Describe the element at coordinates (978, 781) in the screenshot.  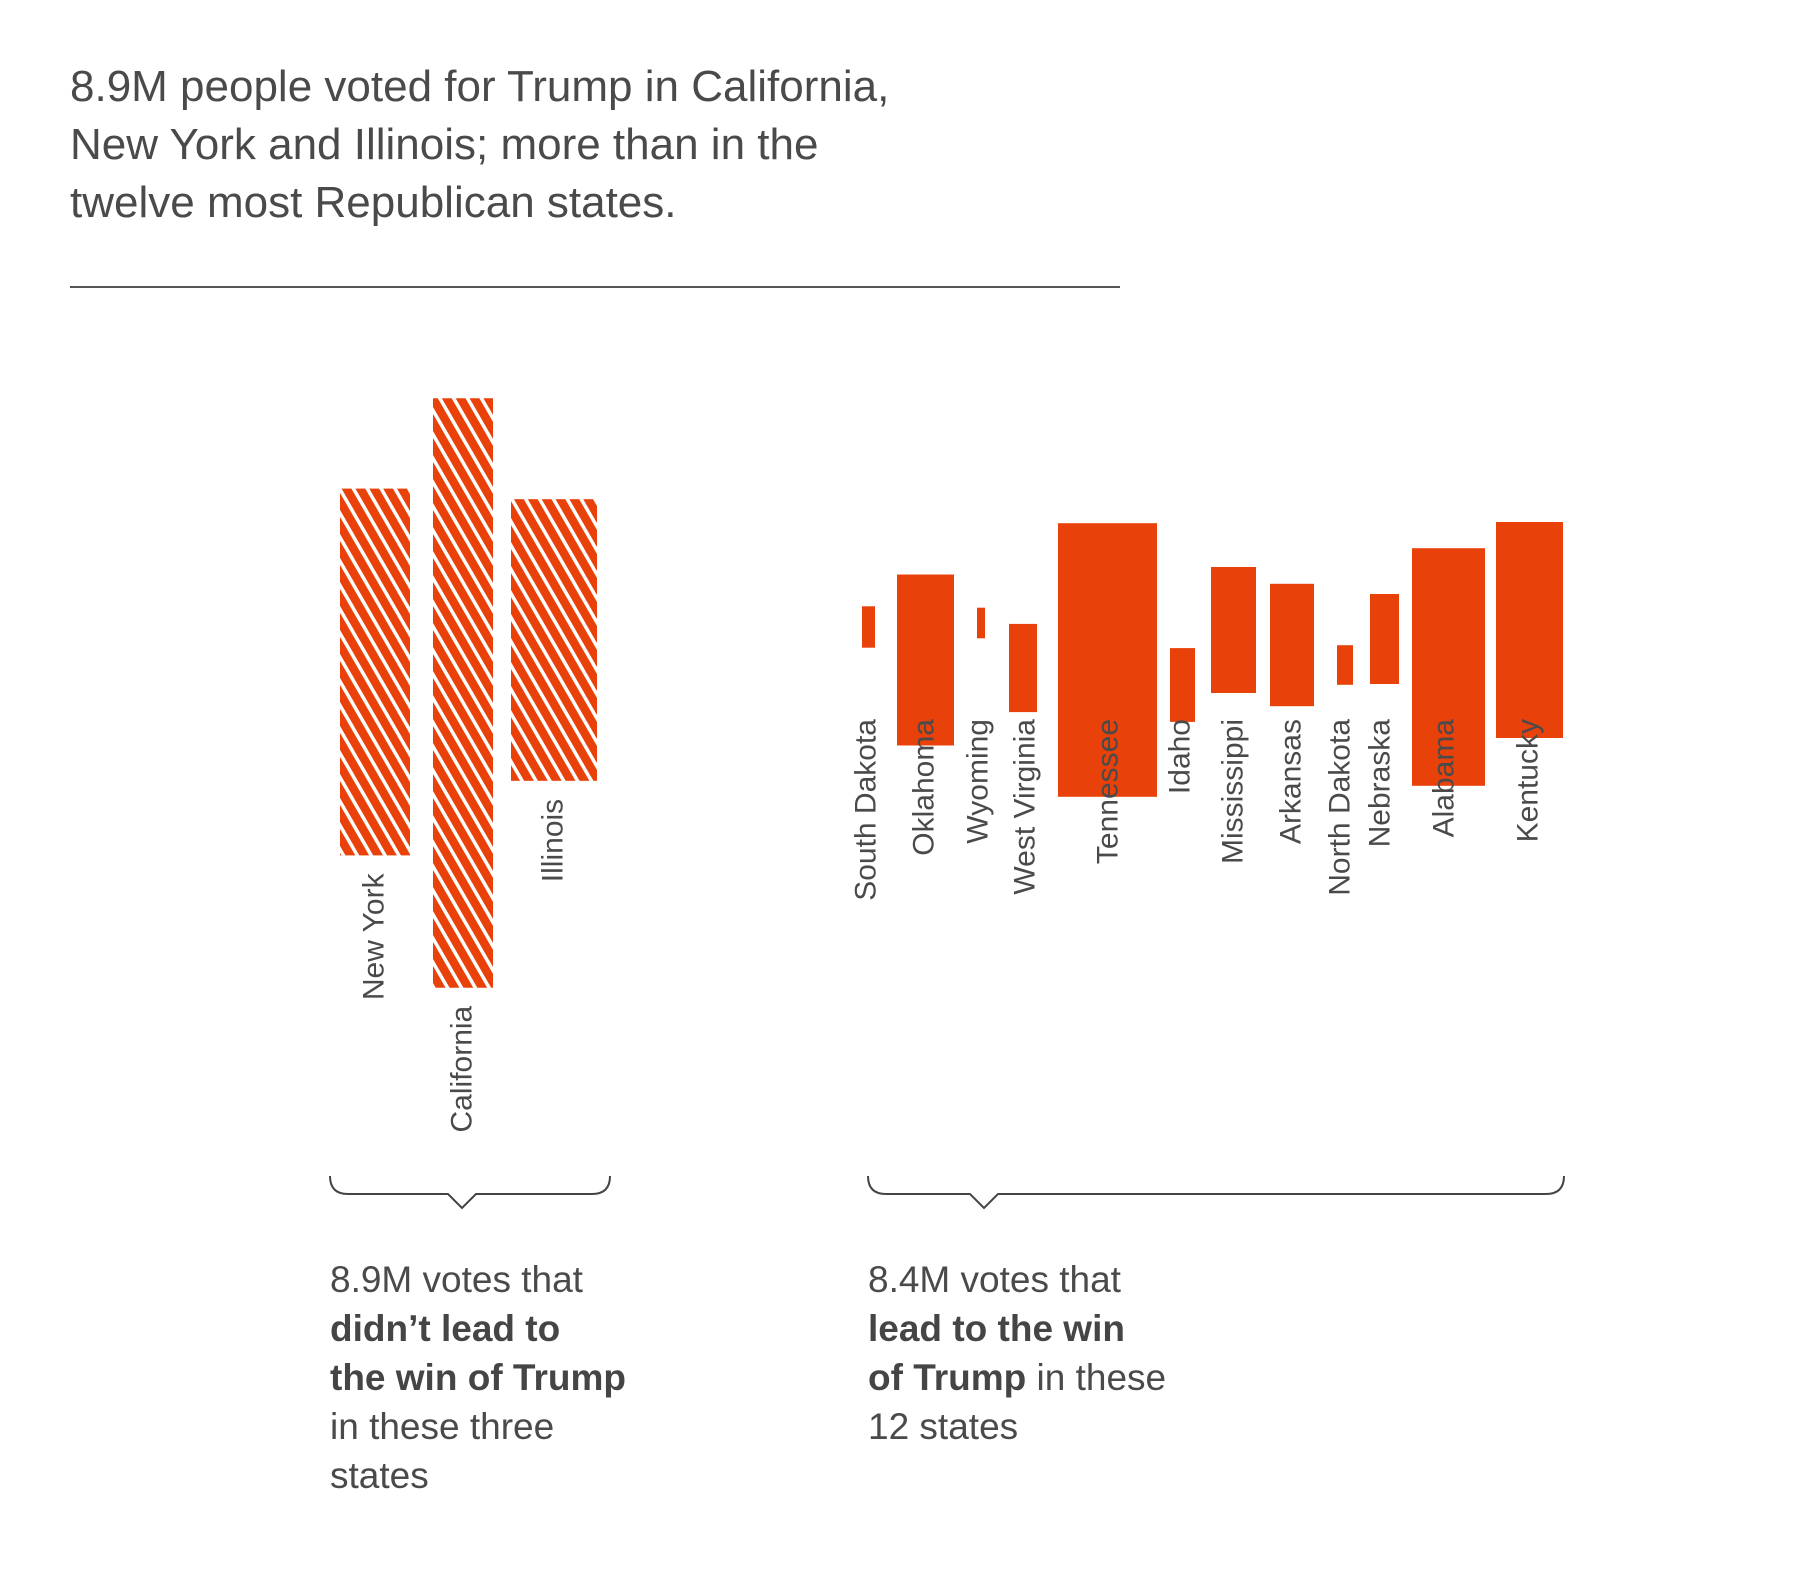
I see `label-wyoming: Wyoming` at that location.